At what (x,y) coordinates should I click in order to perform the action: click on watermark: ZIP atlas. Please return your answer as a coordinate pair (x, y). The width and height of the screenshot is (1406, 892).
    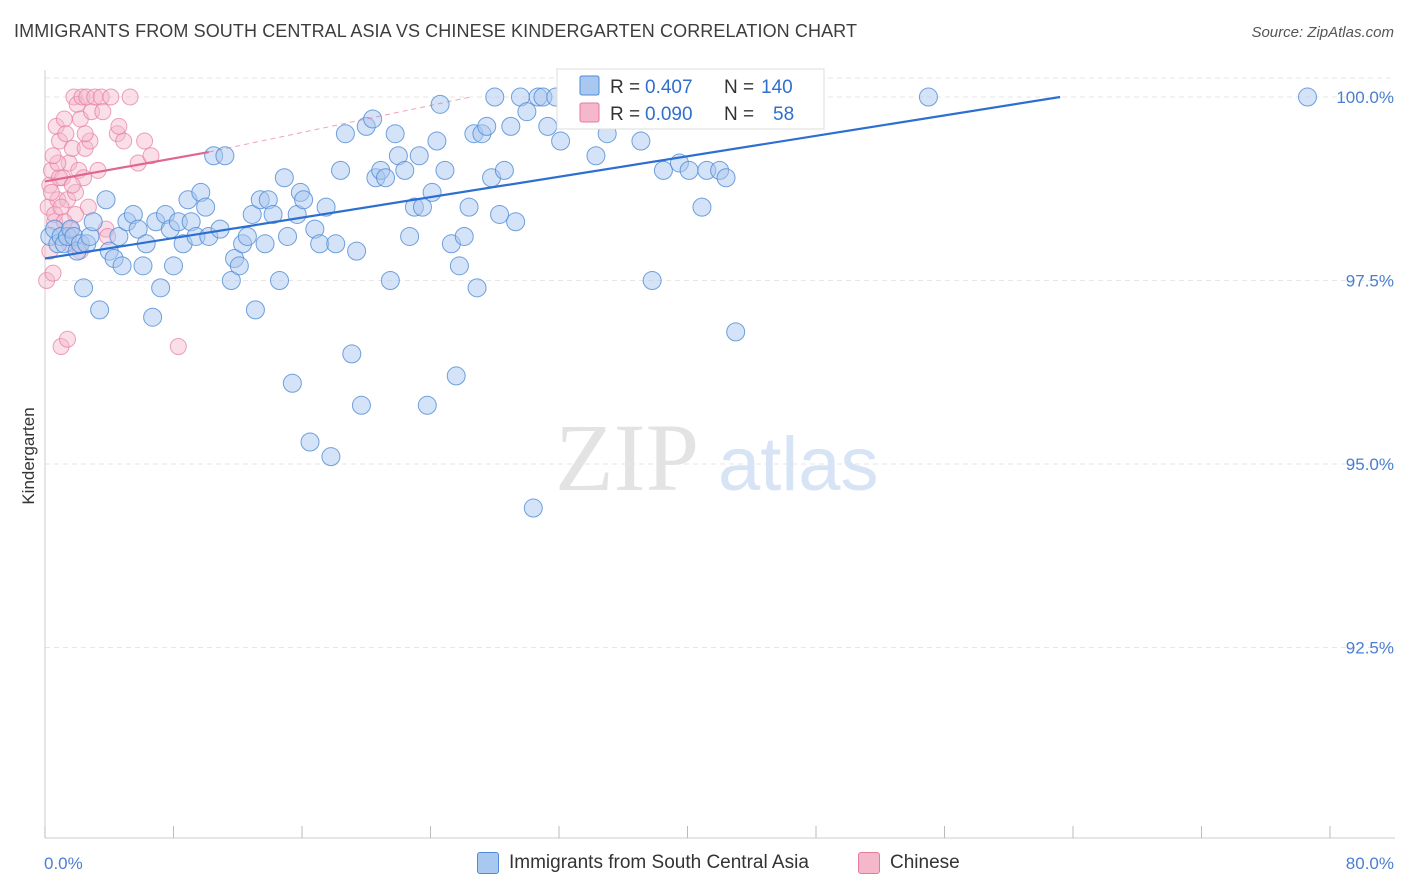
    Looking at the image, I should click on (717, 457).